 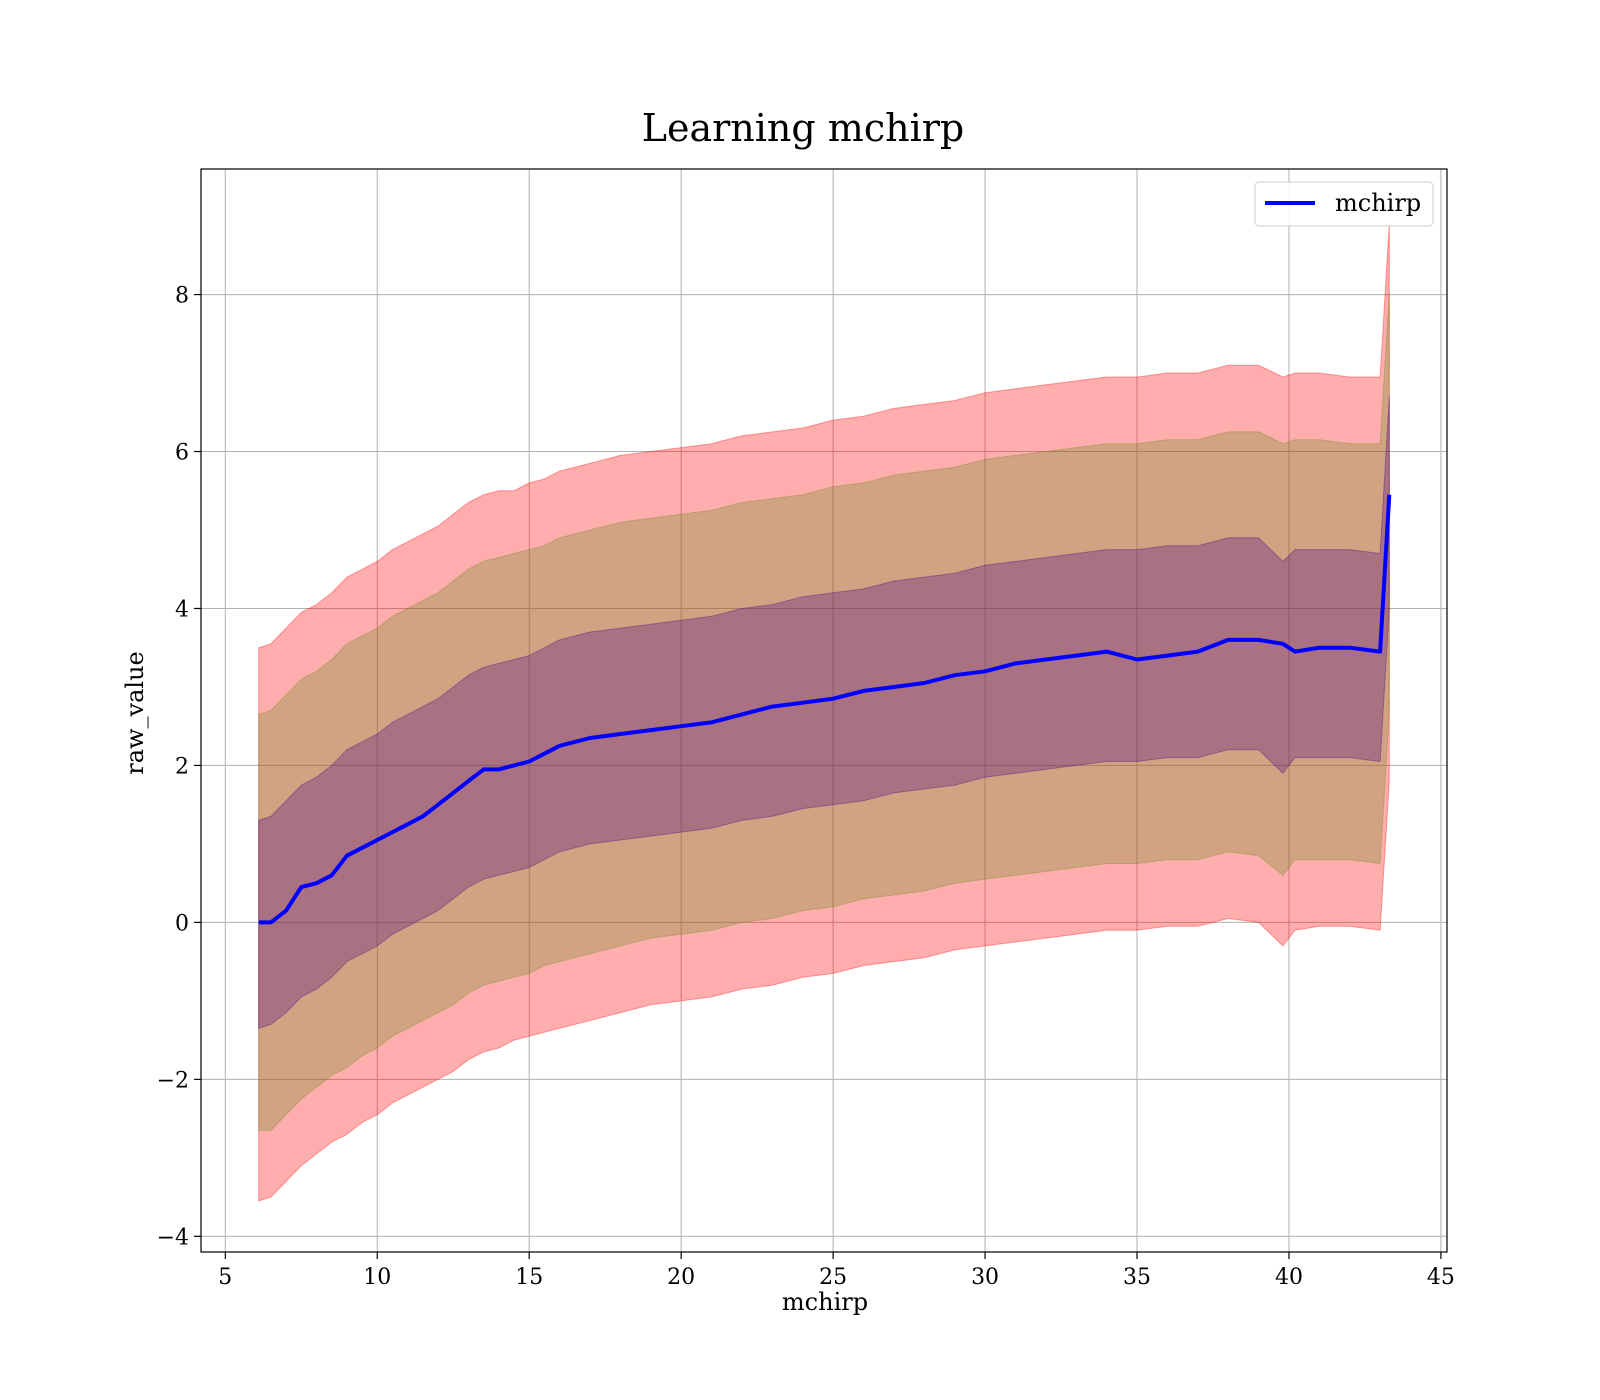 I want to click on y-axis-label: raw_value, so click(x=135, y=713).